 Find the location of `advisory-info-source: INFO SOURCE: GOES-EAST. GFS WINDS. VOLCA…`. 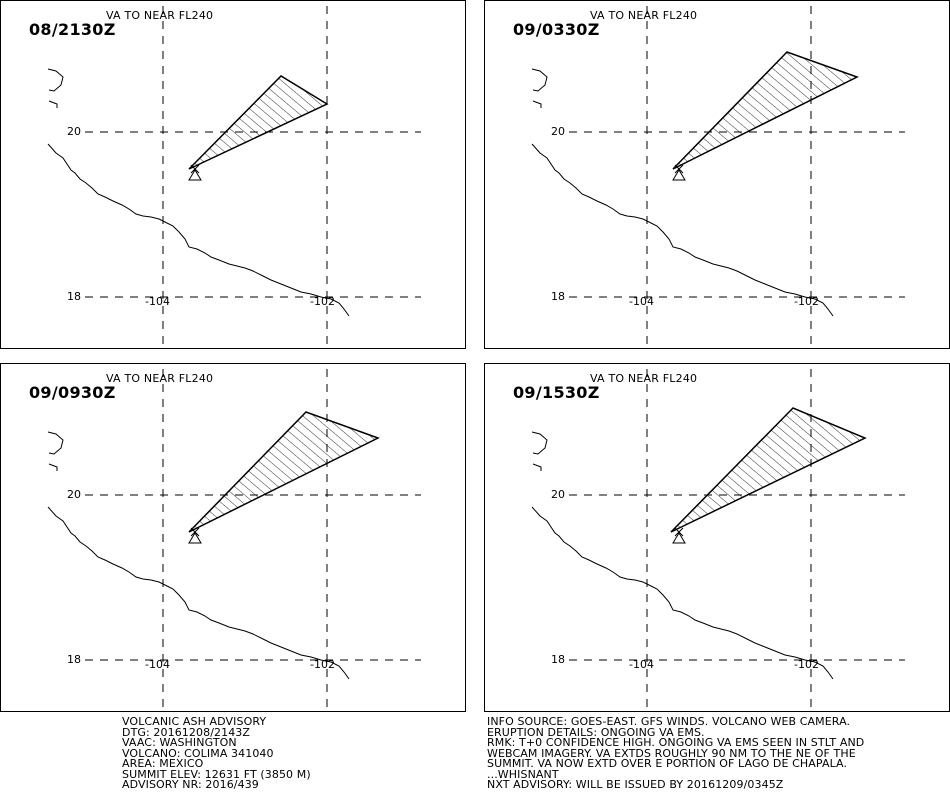

advisory-info-source: INFO SOURCE: GOES-EAST. GFS WINDS. VOLCA… is located at coordinates (669, 721).